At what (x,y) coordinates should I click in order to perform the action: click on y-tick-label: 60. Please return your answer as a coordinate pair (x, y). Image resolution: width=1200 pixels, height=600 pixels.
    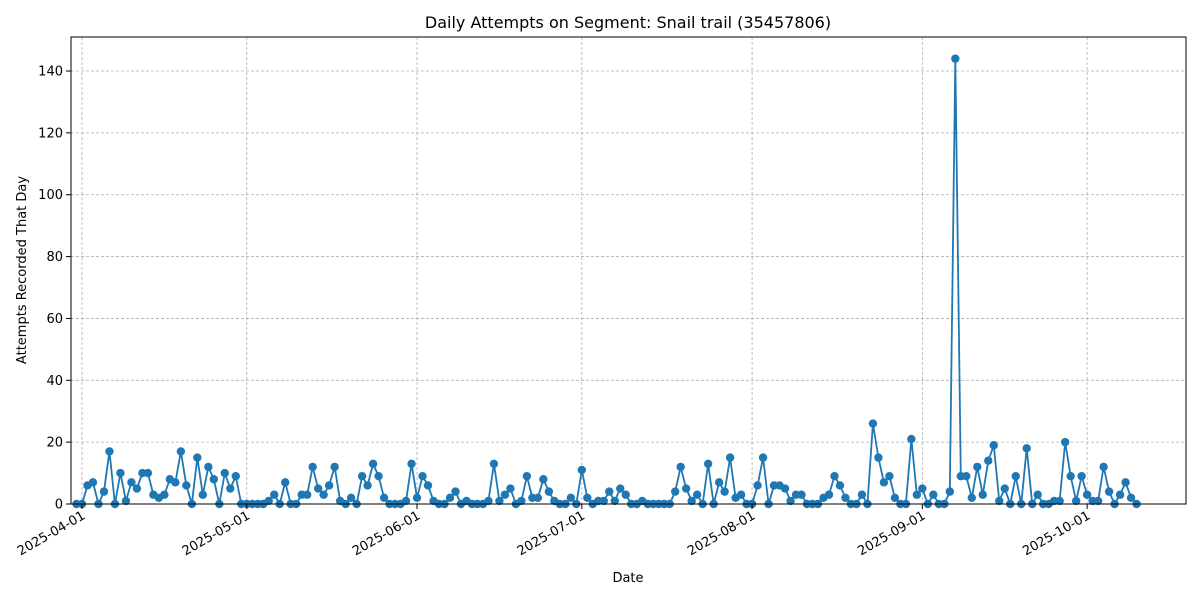
    Looking at the image, I should click on (54, 319).